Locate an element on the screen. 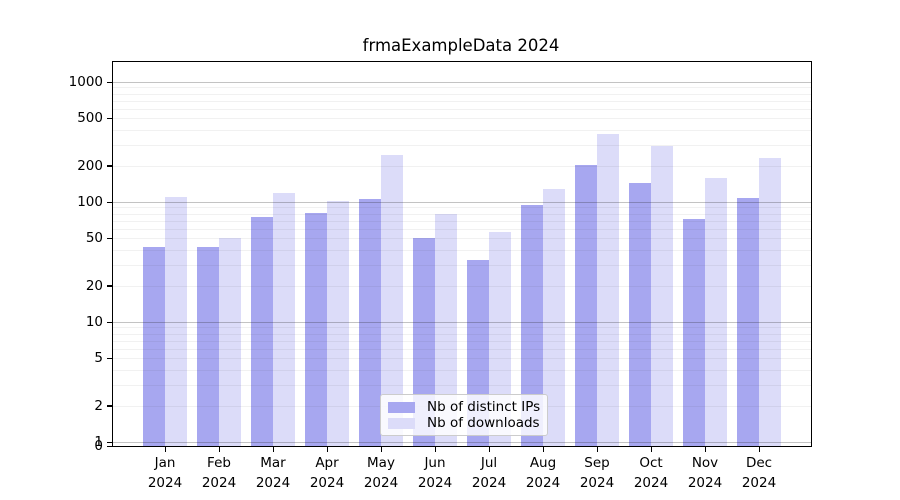 The image size is (900, 500). bar-distinct-ips-aug is located at coordinates (532, 325).